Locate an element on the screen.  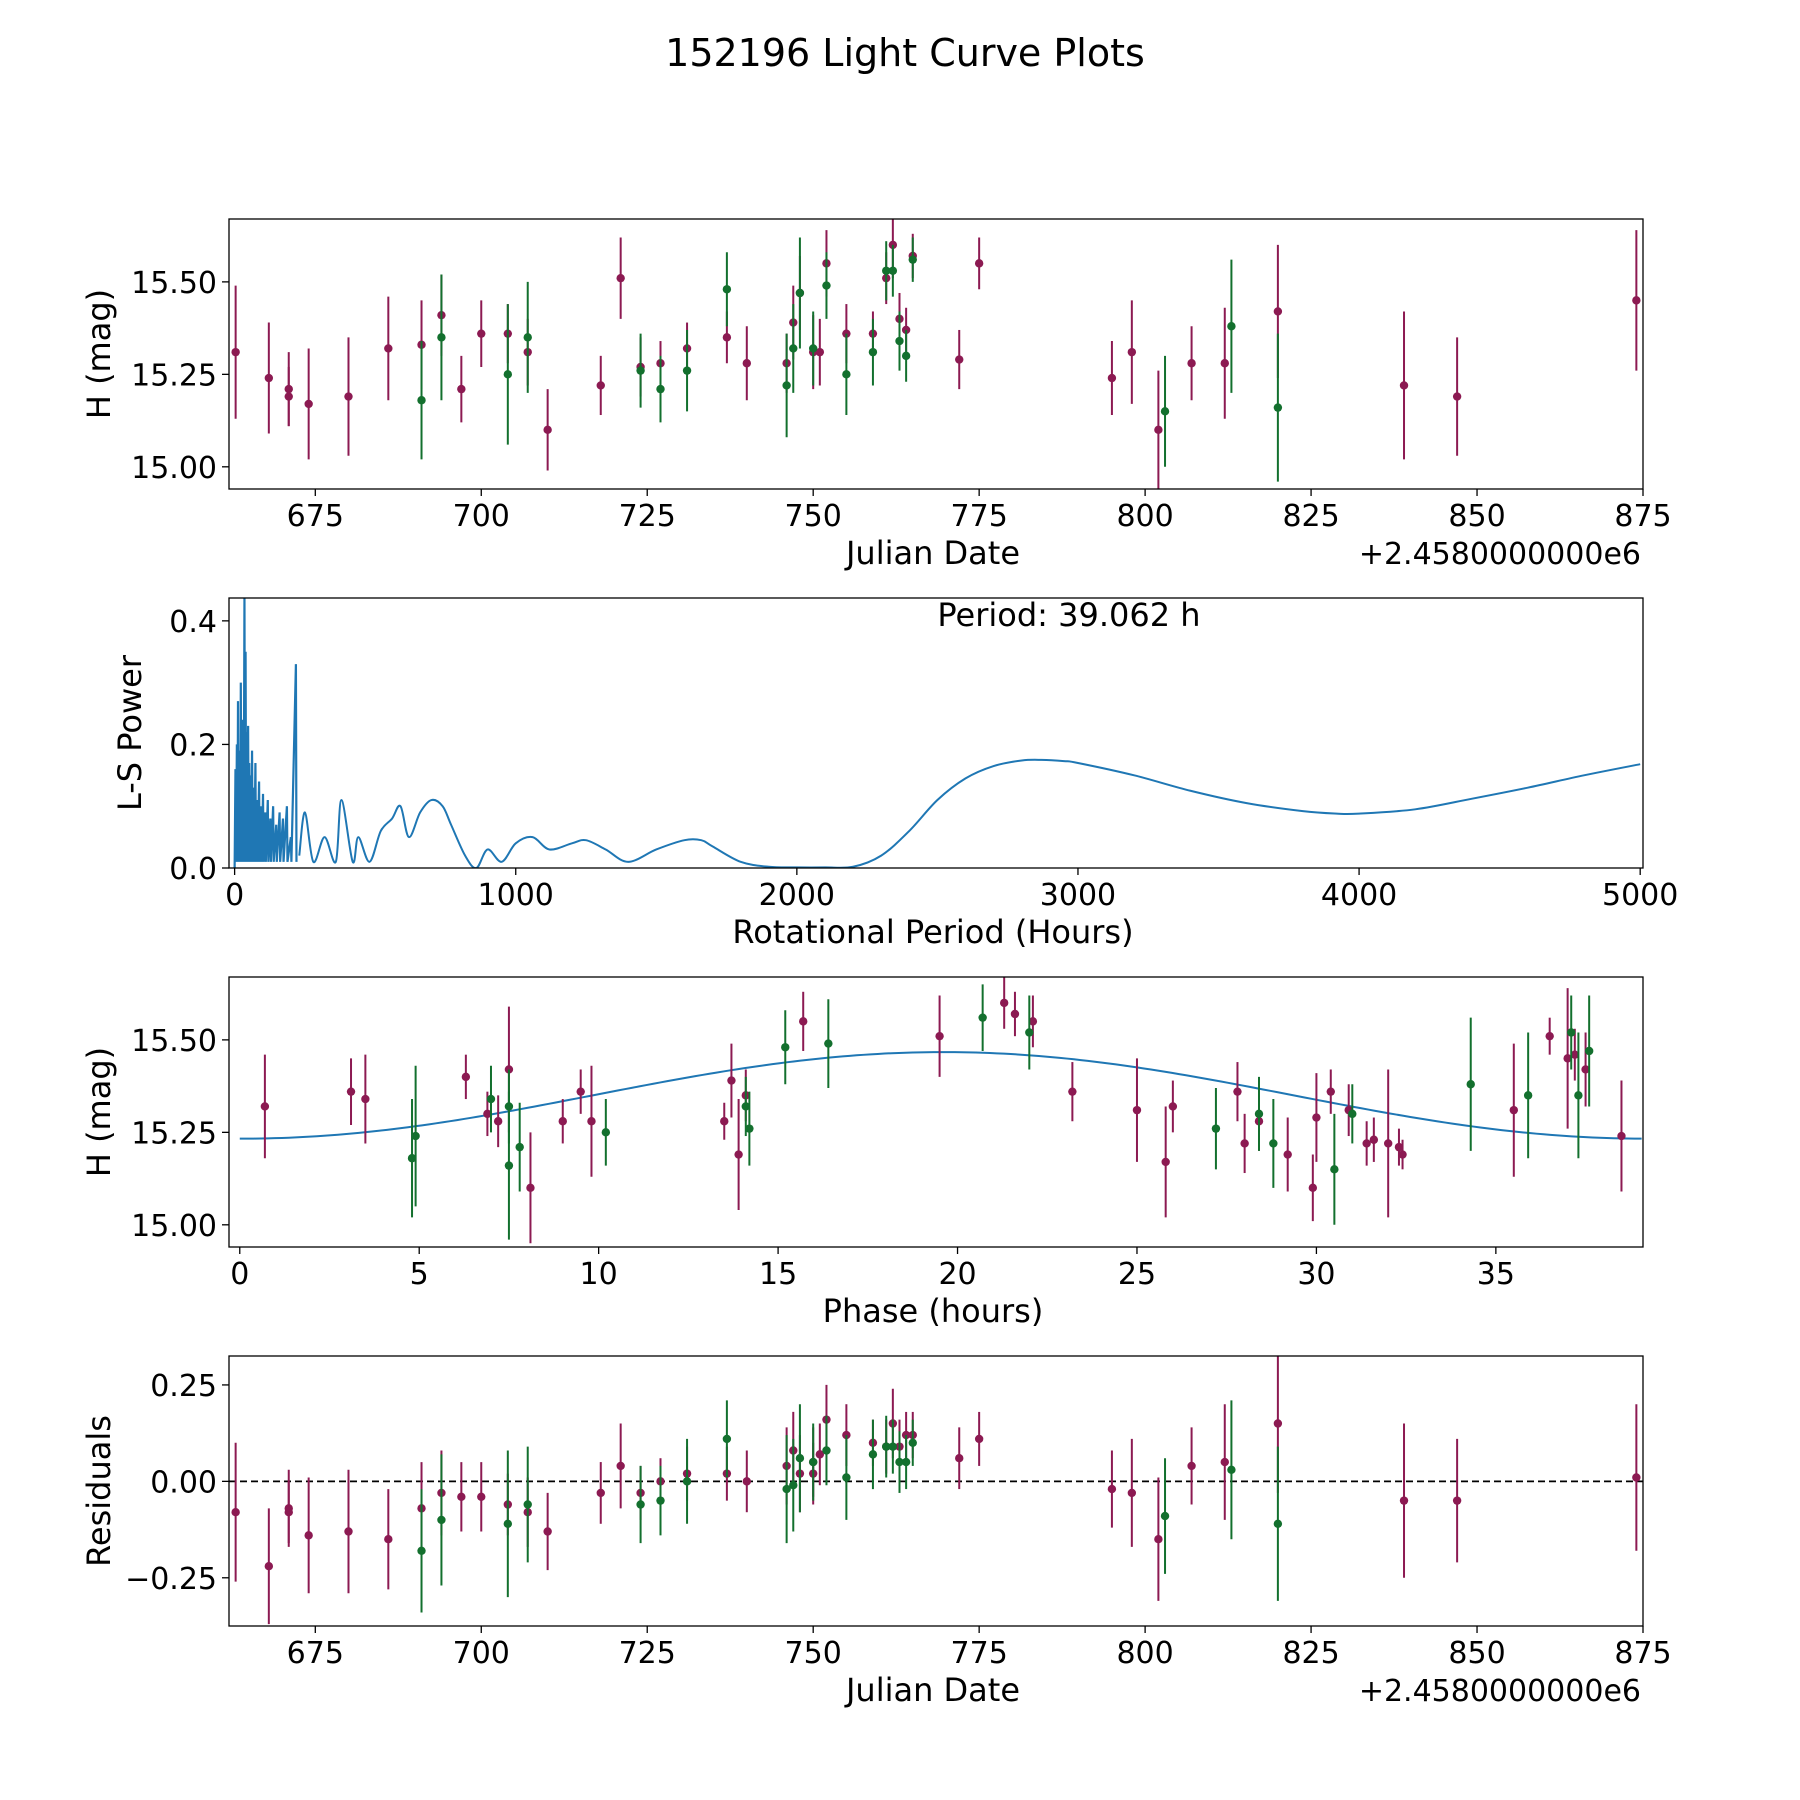
x-tick-label: 2000 is located at coordinates (797, 895).